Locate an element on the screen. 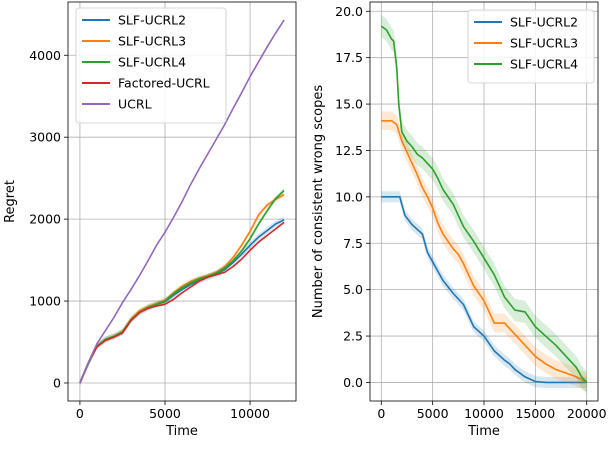 The width and height of the screenshot is (611, 450). y-tick-label: 7.5 is located at coordinates (353, 243).